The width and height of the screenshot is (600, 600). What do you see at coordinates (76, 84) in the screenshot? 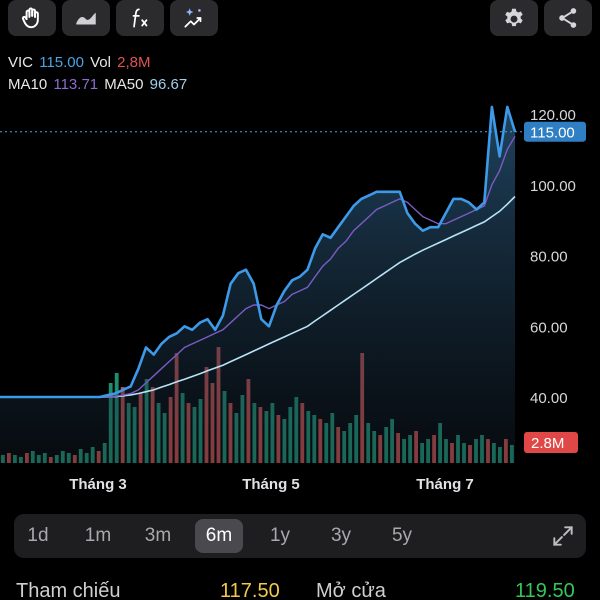
I see `ma10-value: 113.71` at bounding box center [76, 84].